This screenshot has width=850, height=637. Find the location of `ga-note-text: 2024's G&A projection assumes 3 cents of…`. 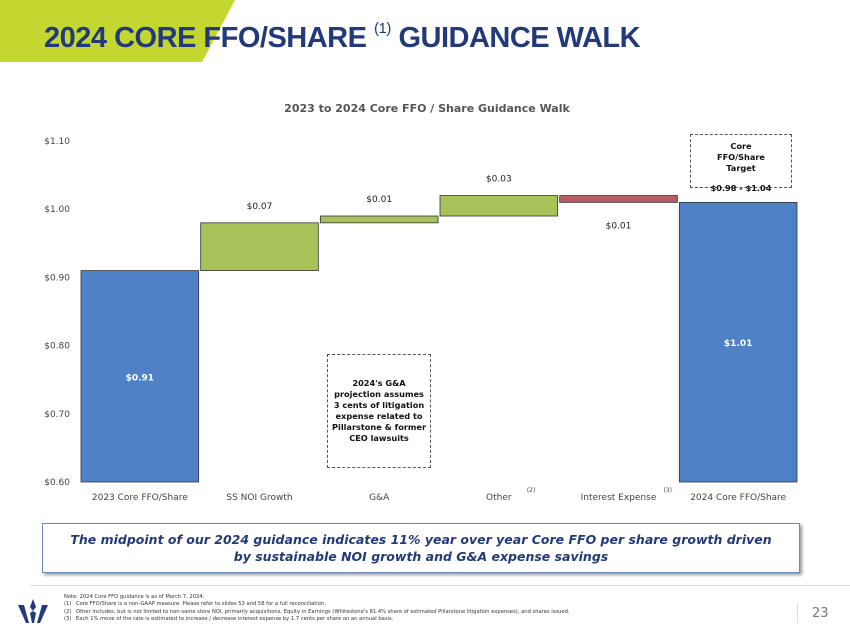

ga-note-text: 2024's G&A projection assumes 3 cents of… is located at coordinates (379, 410).